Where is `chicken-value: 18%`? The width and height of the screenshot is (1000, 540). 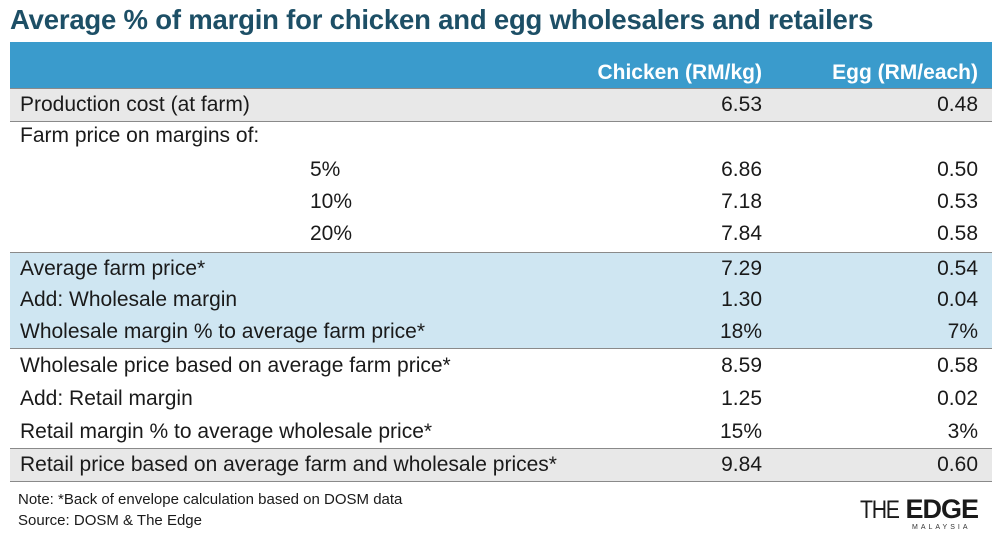 chicken-value: 18% is located at coordinates (740, 331).